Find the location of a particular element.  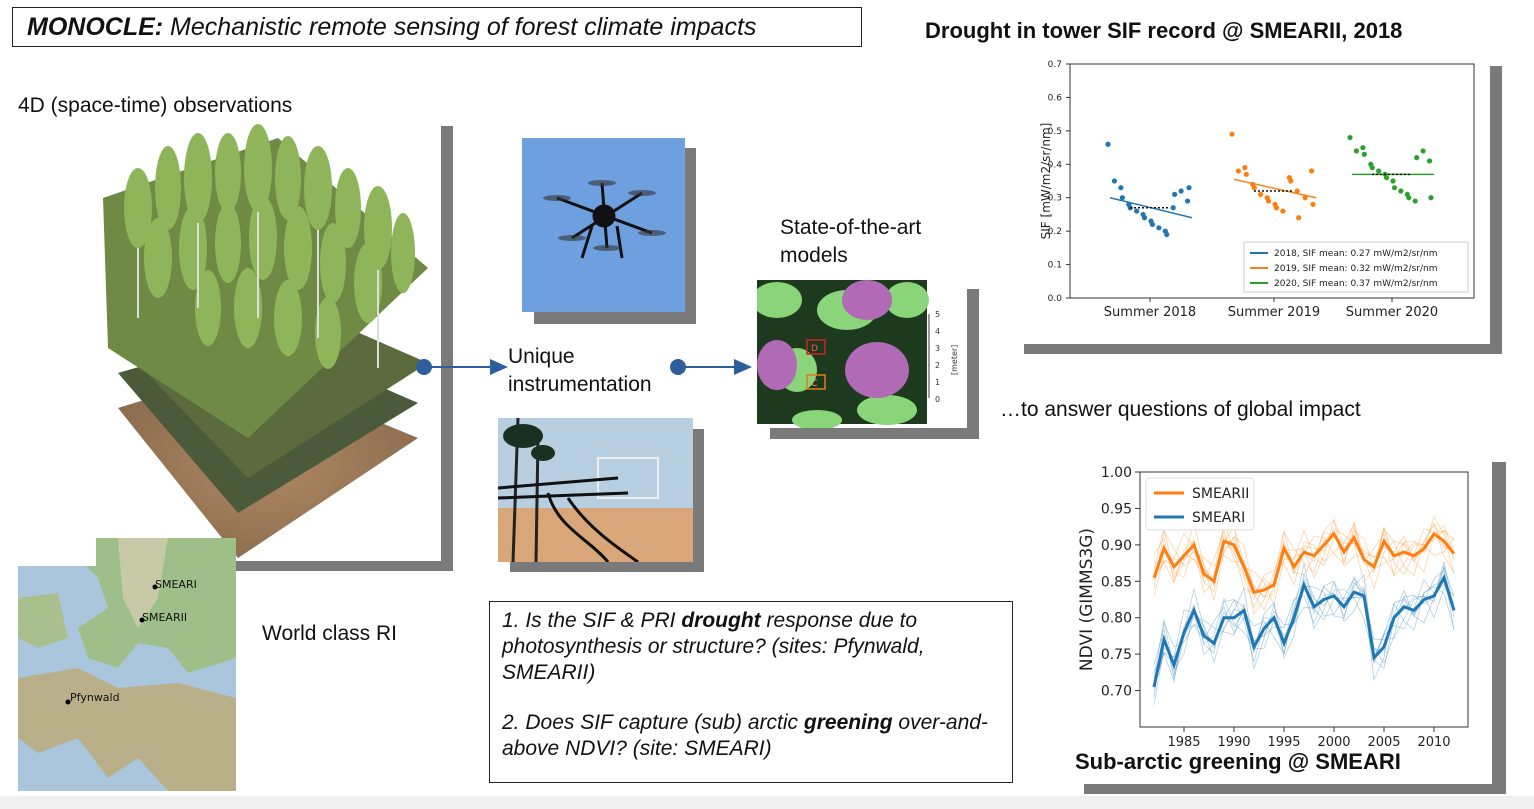

ndvi-ytick-label: 0.70 is located at coordinates (1116, 692).